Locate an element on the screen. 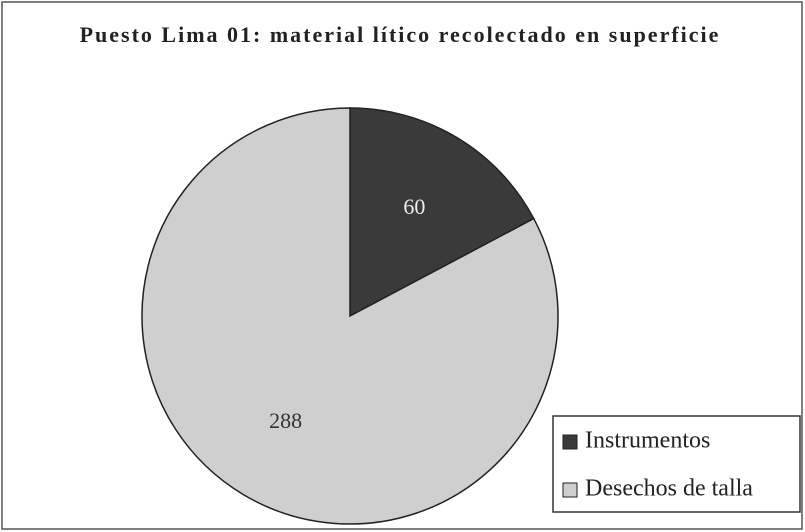  legend-label: Desechos de talla is located at coordinates (669, 489).